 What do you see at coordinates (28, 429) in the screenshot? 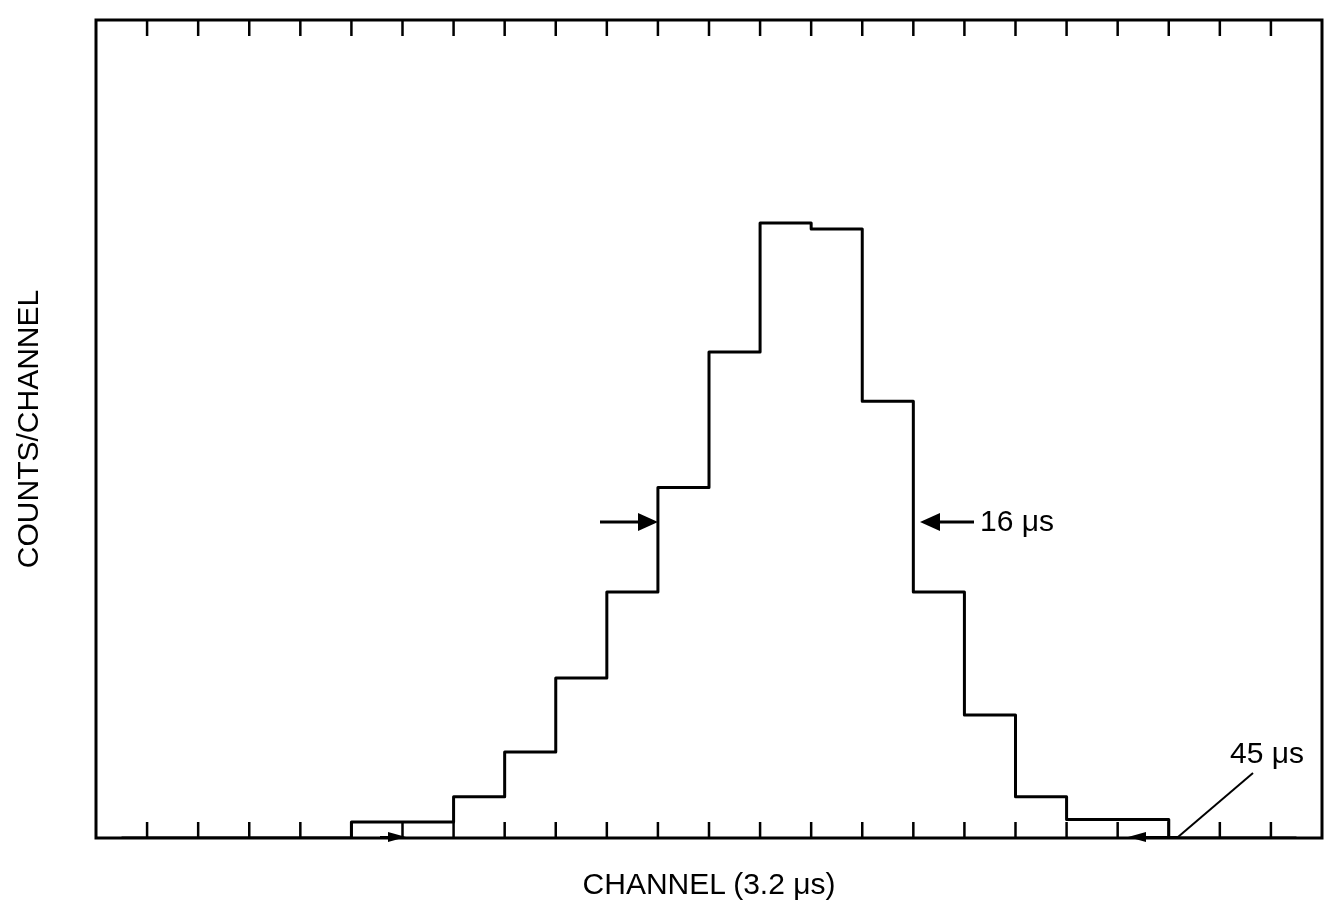
I see `y-axis-title: COUNTS/CHANNEL` at bounding box center [28, 429].